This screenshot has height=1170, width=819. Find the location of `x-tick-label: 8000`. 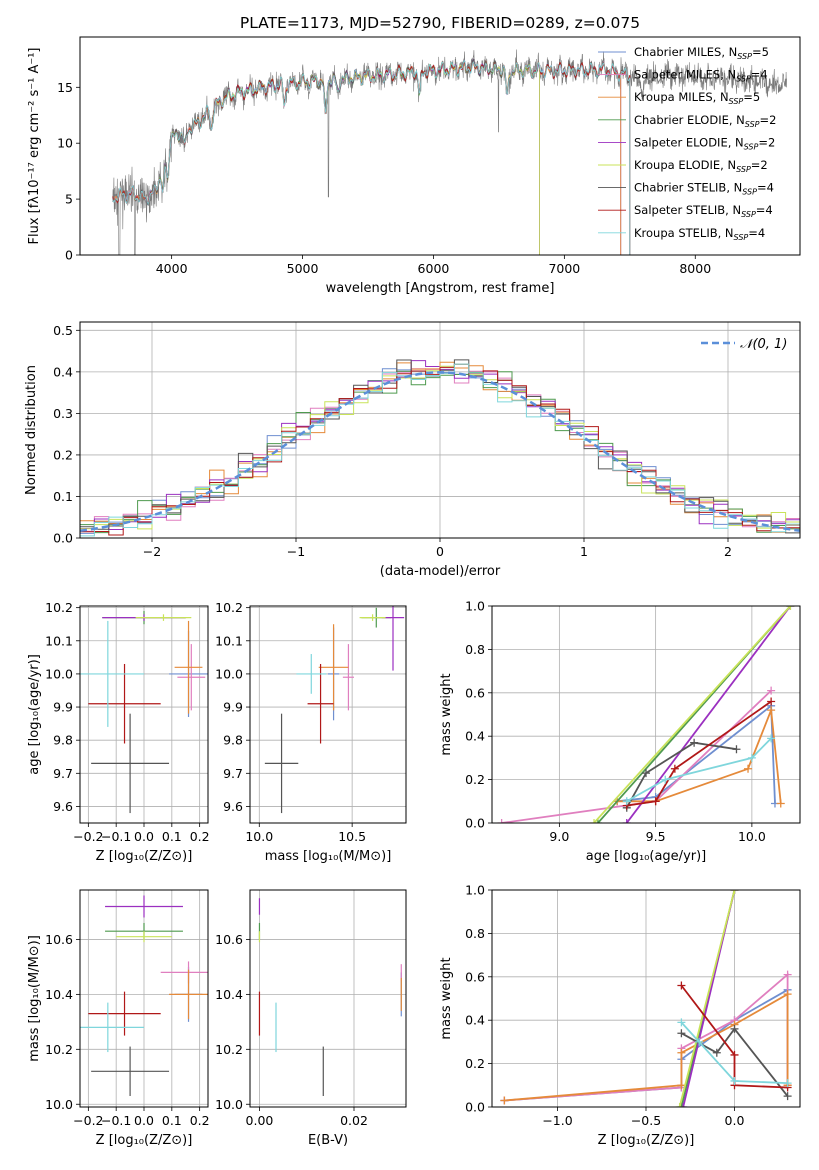

x-tick-label: 8000 is located at coordinates (695, 268).